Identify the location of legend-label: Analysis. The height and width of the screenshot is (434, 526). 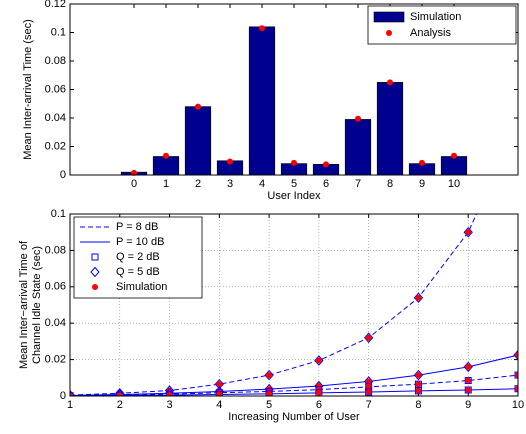
(430, 33).